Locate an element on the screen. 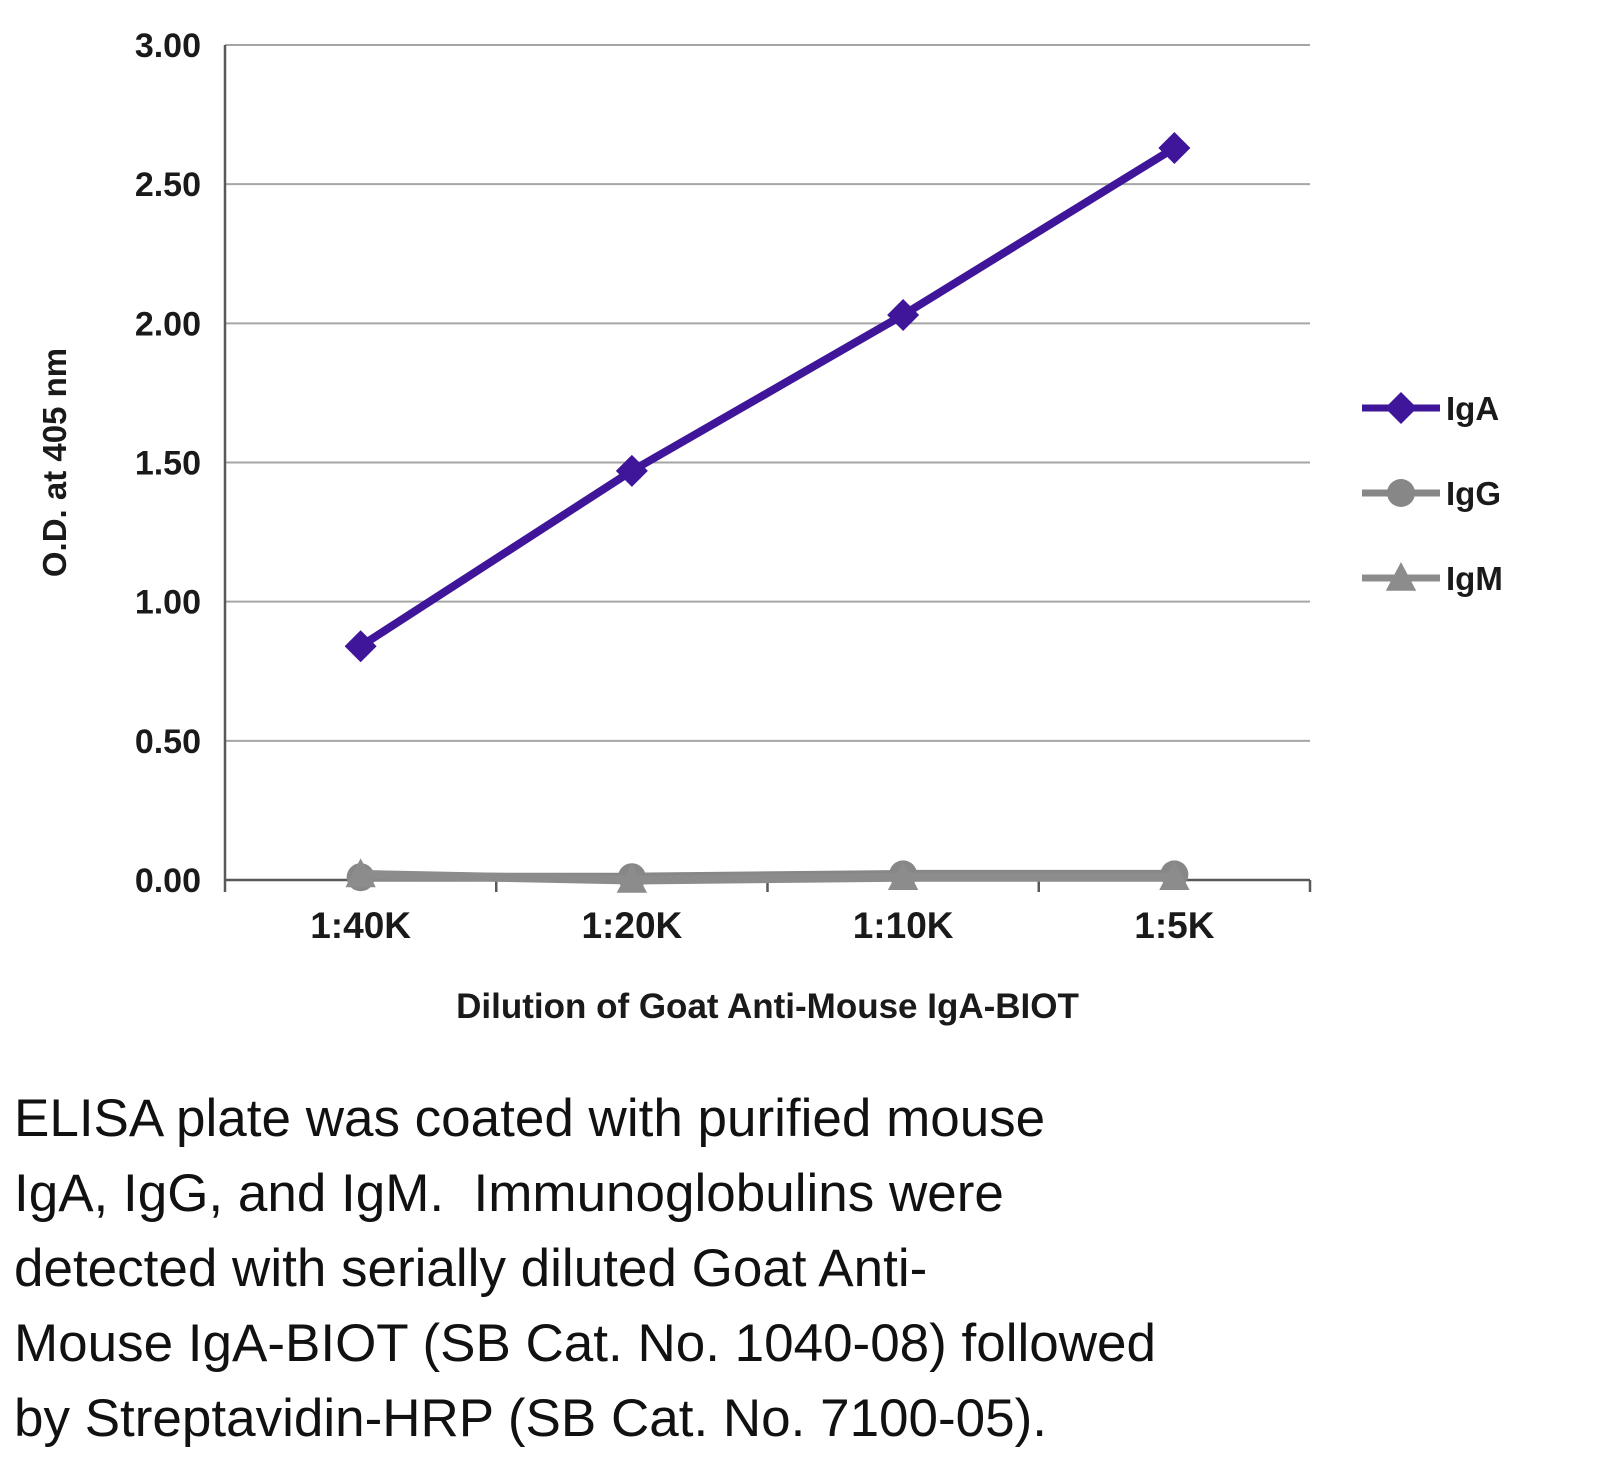 The image size is (1603, 1473). y-tick-label: 2.00 is located at coordinates (168, 324).